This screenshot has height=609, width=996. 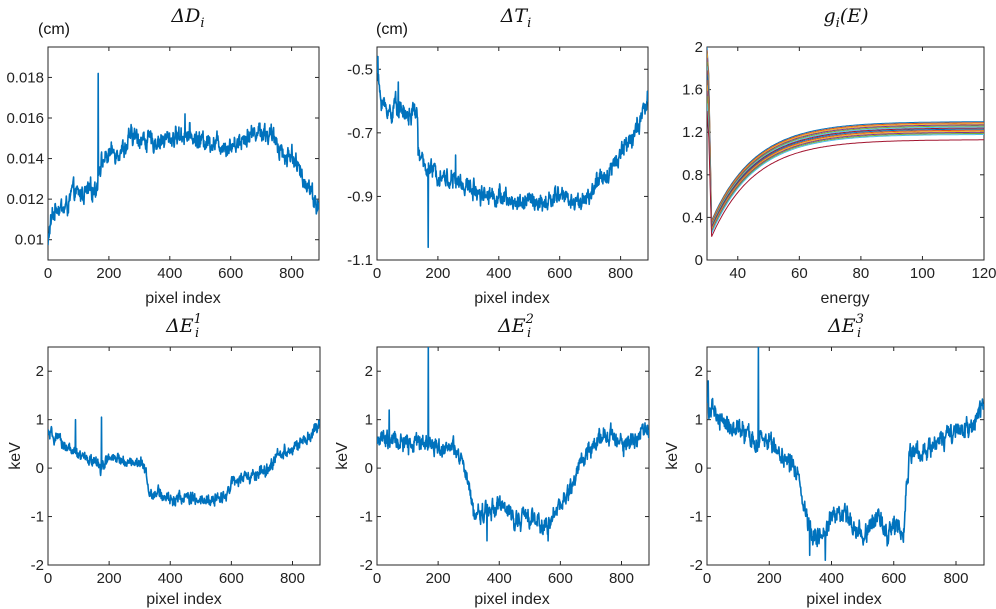 What do you see at coordinates (360, 260) in the screenshot?
I see `y-tick-label: -1.1` at bounding box center [360, 260].